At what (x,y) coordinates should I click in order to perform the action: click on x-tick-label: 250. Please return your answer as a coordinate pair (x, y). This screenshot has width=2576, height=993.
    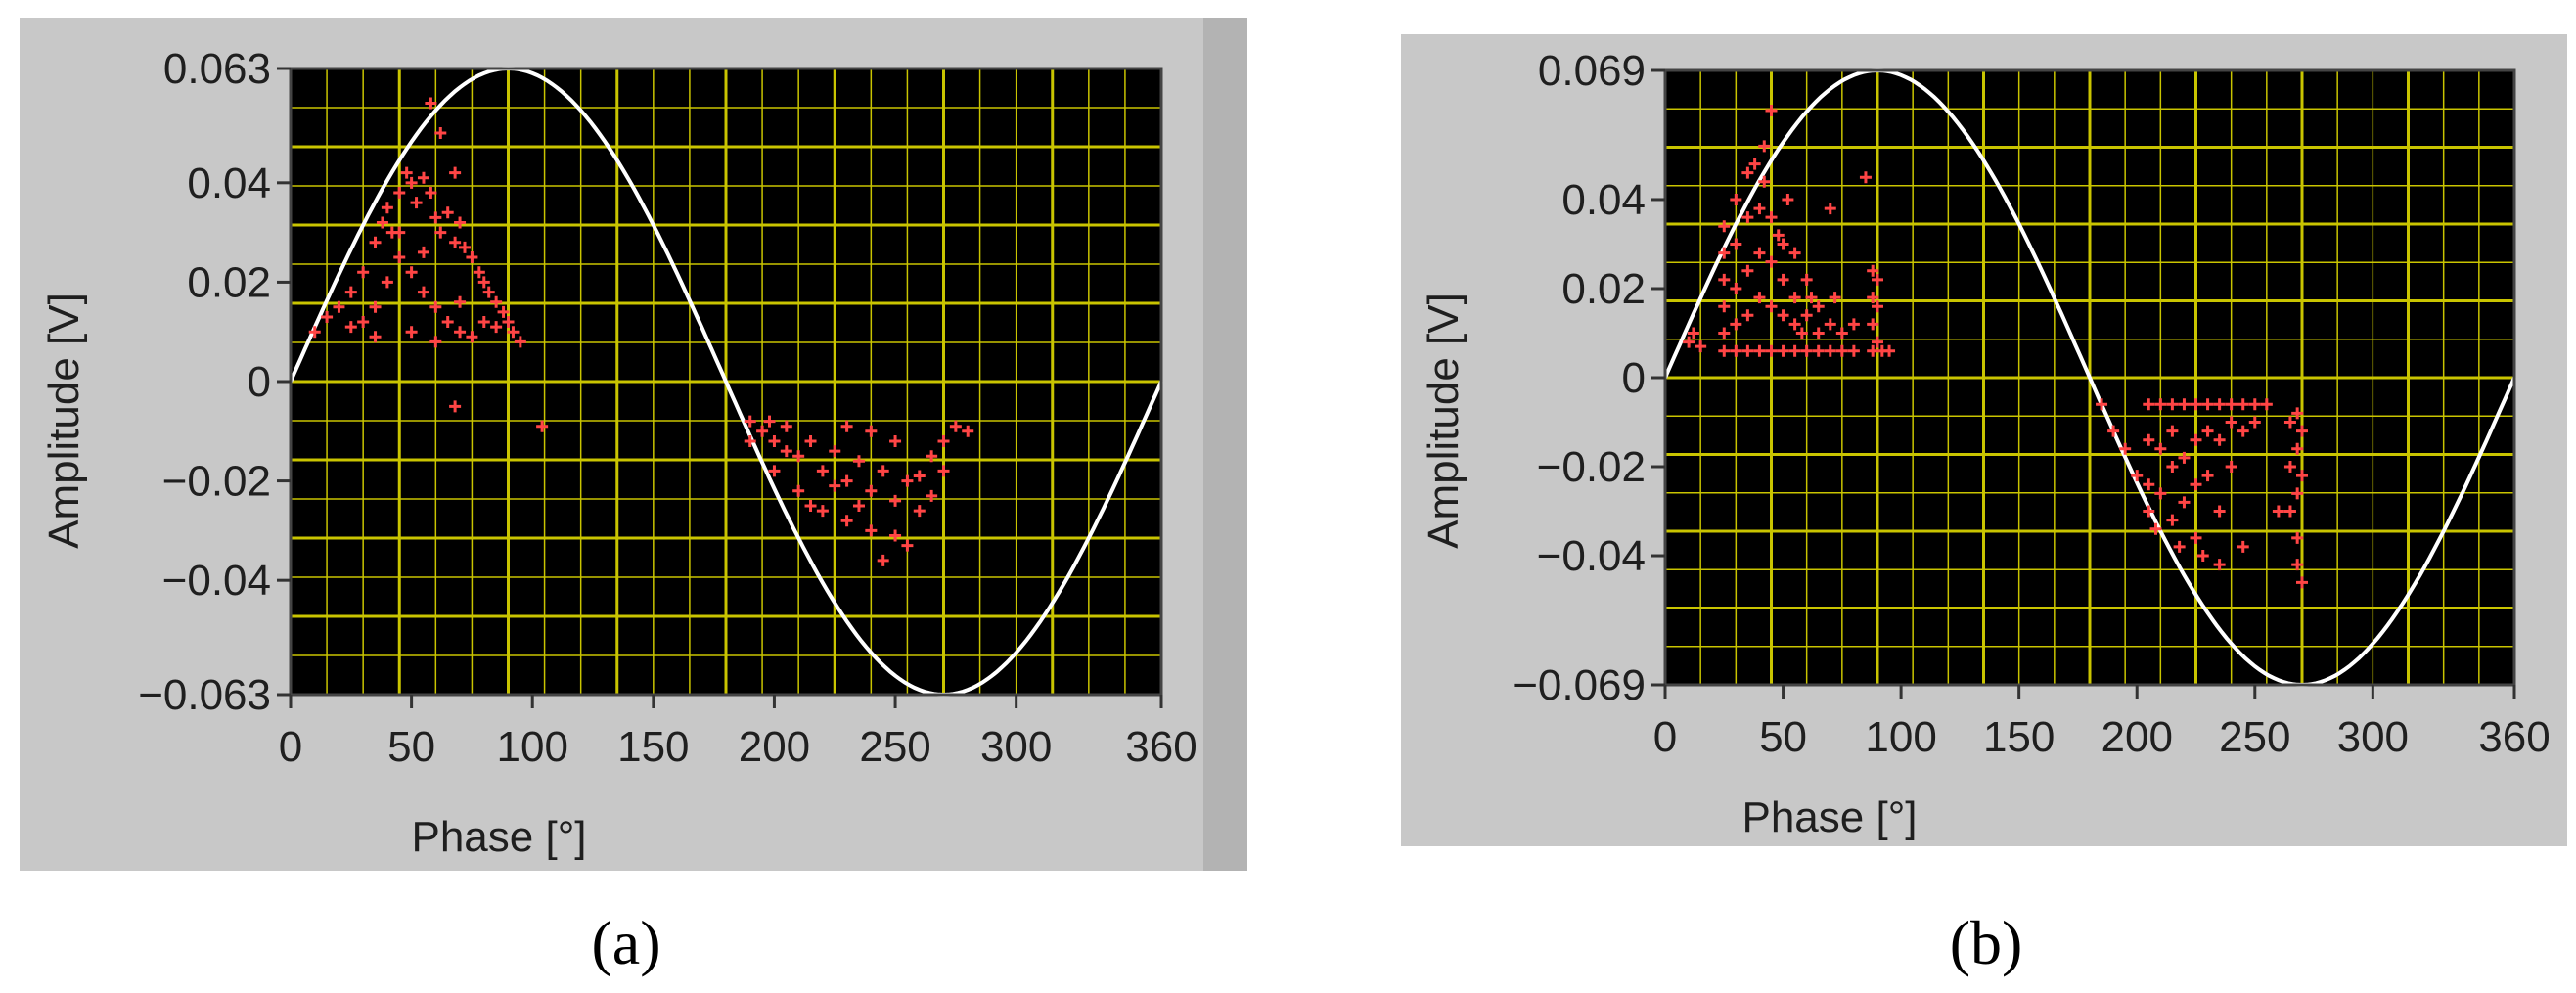
    Looking at the image, I should click on (894, 747).